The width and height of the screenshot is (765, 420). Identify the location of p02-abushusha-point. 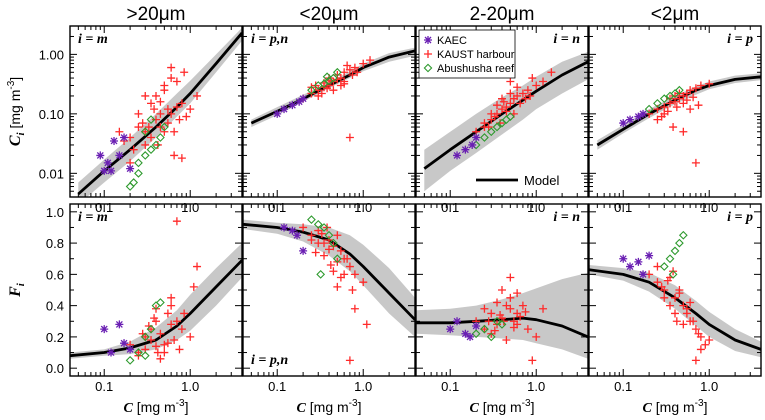
(497, 127).